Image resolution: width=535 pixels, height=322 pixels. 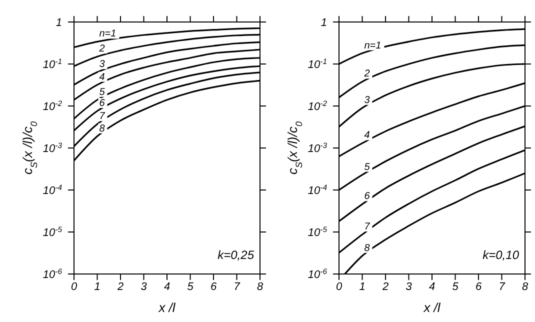 I want to click on annotation: k=0,25, so click(x=236, y=255).